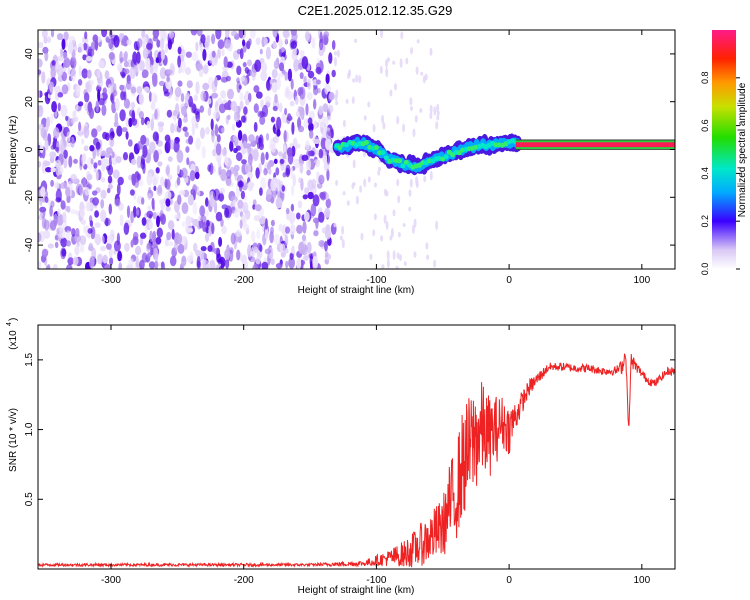 The width and height of the screenshot is (750, 600). I want to click on y-tick-label: 0, so click(29, 149).